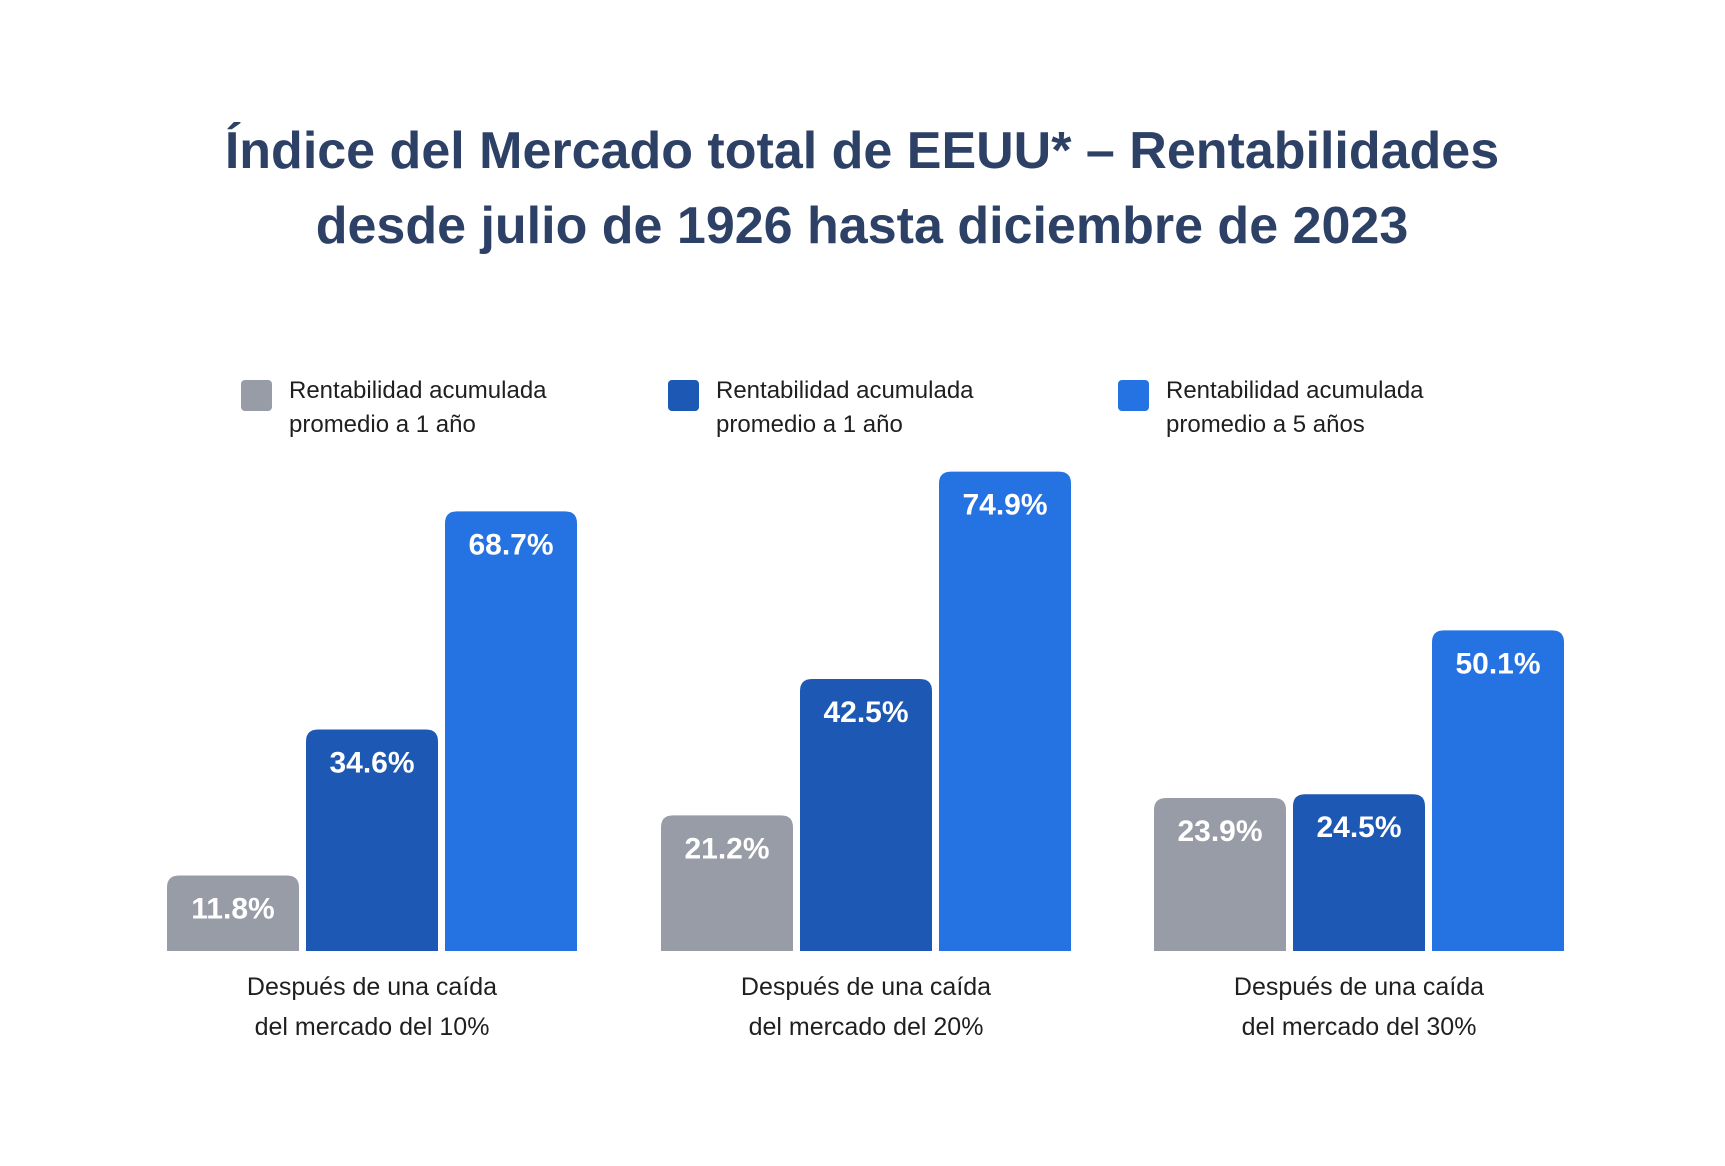 Image resolution: width=1725 pixels, height=1166 pixels. I want to click on bar-value-label: 42.5%, so click(865, 712).